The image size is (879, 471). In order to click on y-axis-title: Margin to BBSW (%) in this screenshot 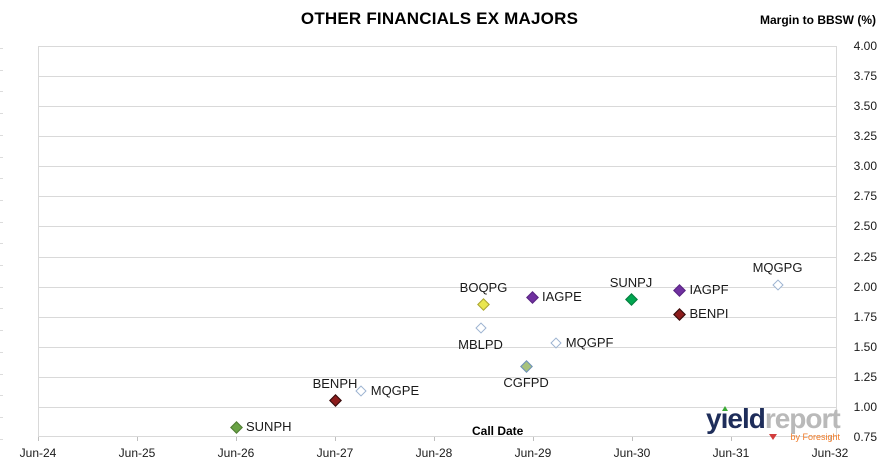, I will do `click(818, 20)`.